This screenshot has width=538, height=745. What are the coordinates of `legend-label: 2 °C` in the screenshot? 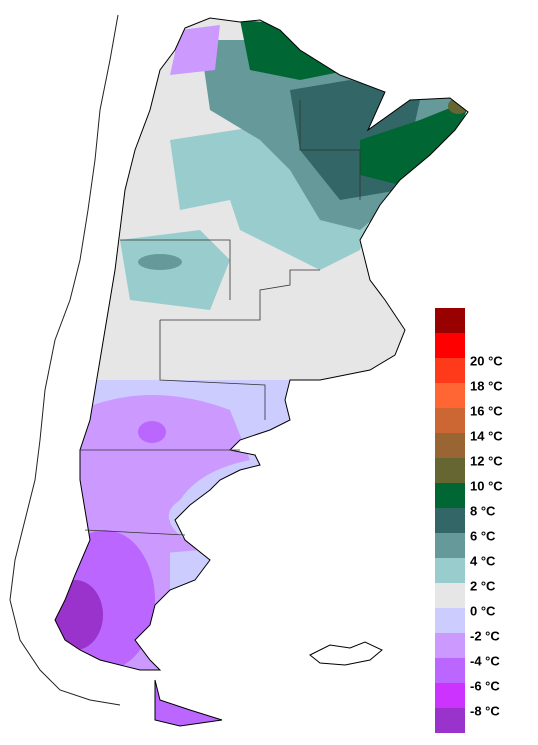 It's located at (483, 585).